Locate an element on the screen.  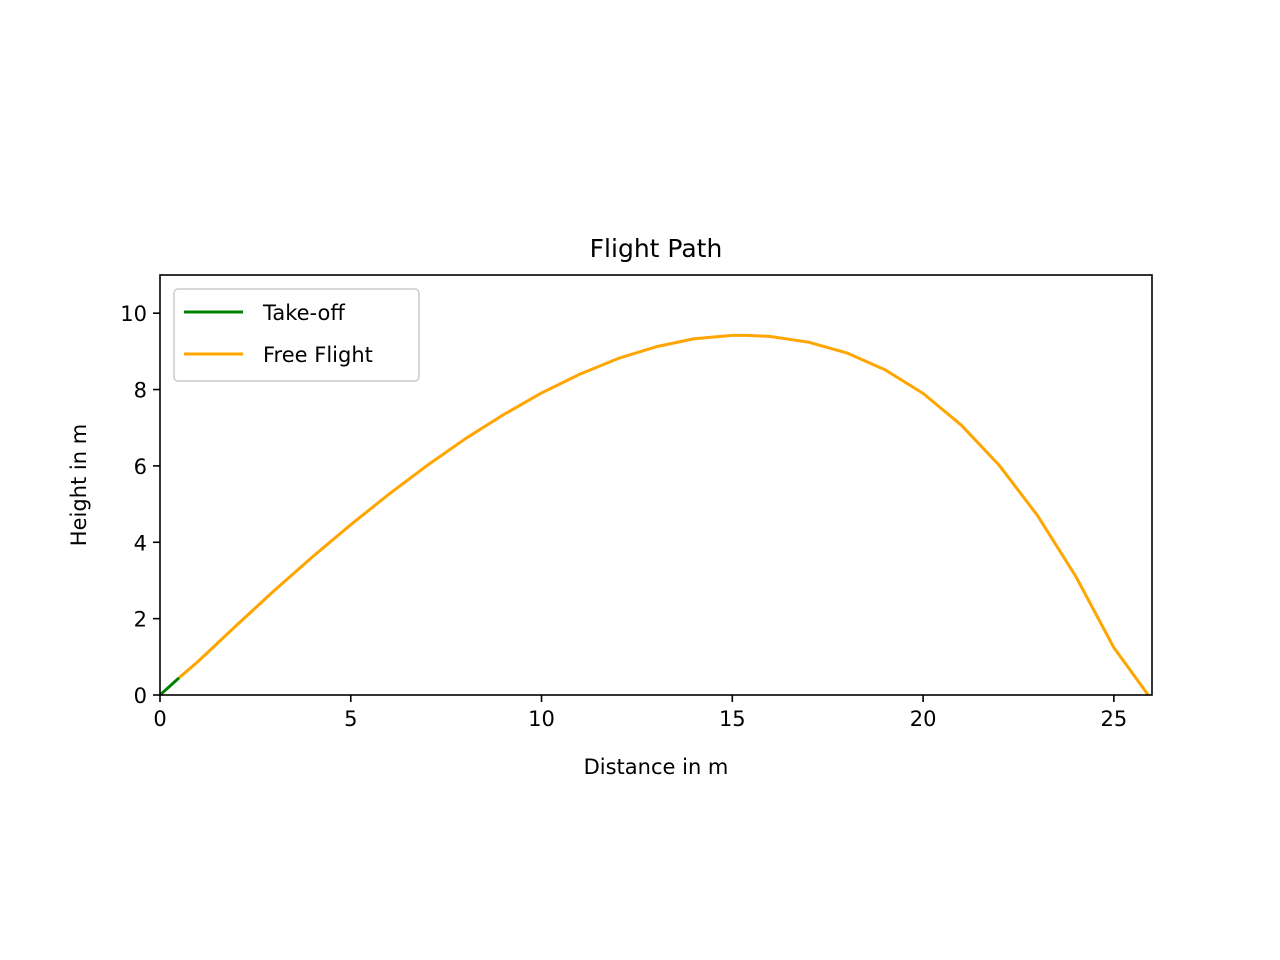
x-tick-label: 10 is located at coordinates (541, 719).